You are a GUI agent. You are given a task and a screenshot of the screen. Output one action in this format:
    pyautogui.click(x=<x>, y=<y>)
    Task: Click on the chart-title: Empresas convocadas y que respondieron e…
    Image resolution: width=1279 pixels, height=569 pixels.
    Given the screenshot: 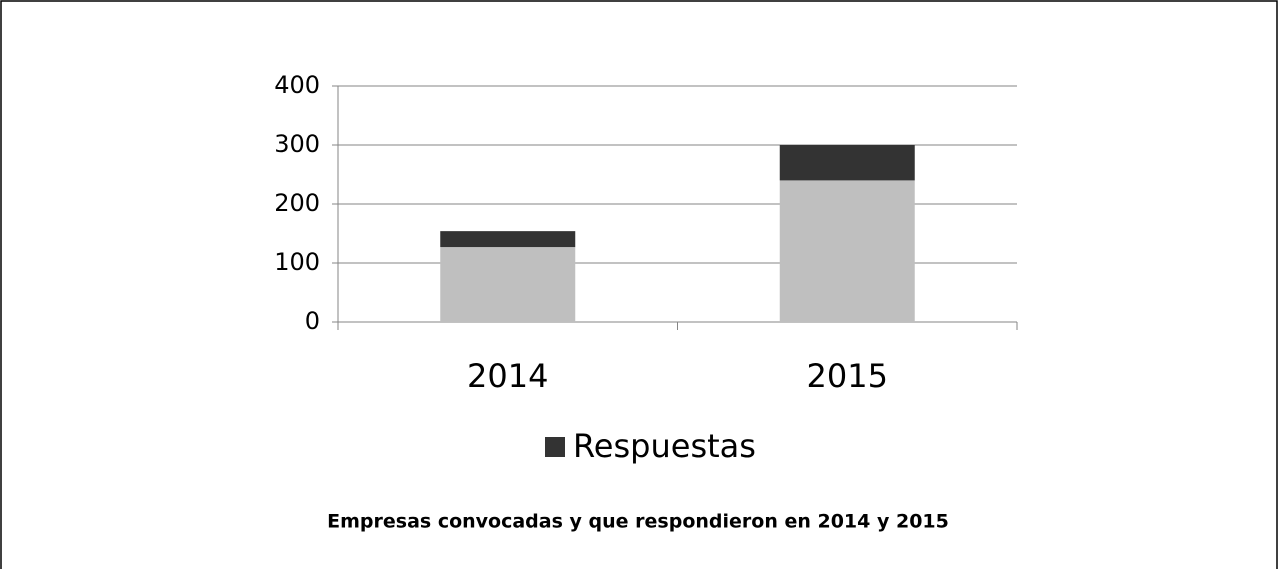 What is the action you would take?
    pyautogui.click(x=638, y=522)
    